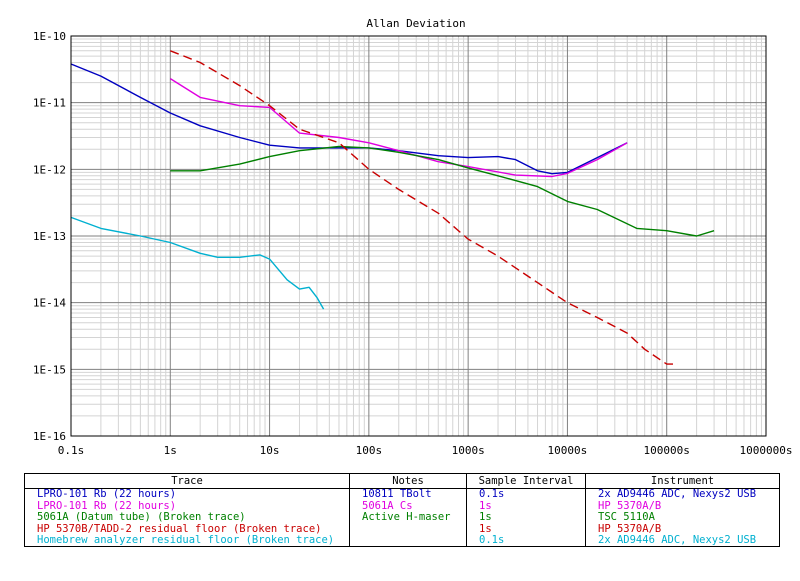 This screenshot has height=581, width=800. What do you see at coordinates (408, 517) in the screenshot?
I see `legend-notes-cell: Active H-maser` at bounding box center [408, 517].